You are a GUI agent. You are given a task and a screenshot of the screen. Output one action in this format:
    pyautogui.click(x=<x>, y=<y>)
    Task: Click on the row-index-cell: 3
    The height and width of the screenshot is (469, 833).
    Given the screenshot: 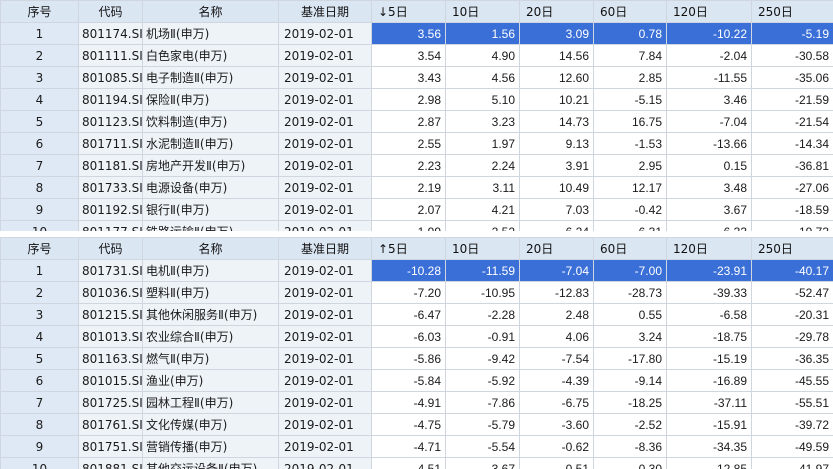 What is the action you would take?
    pyautogui.click(x=39, y=314)
    